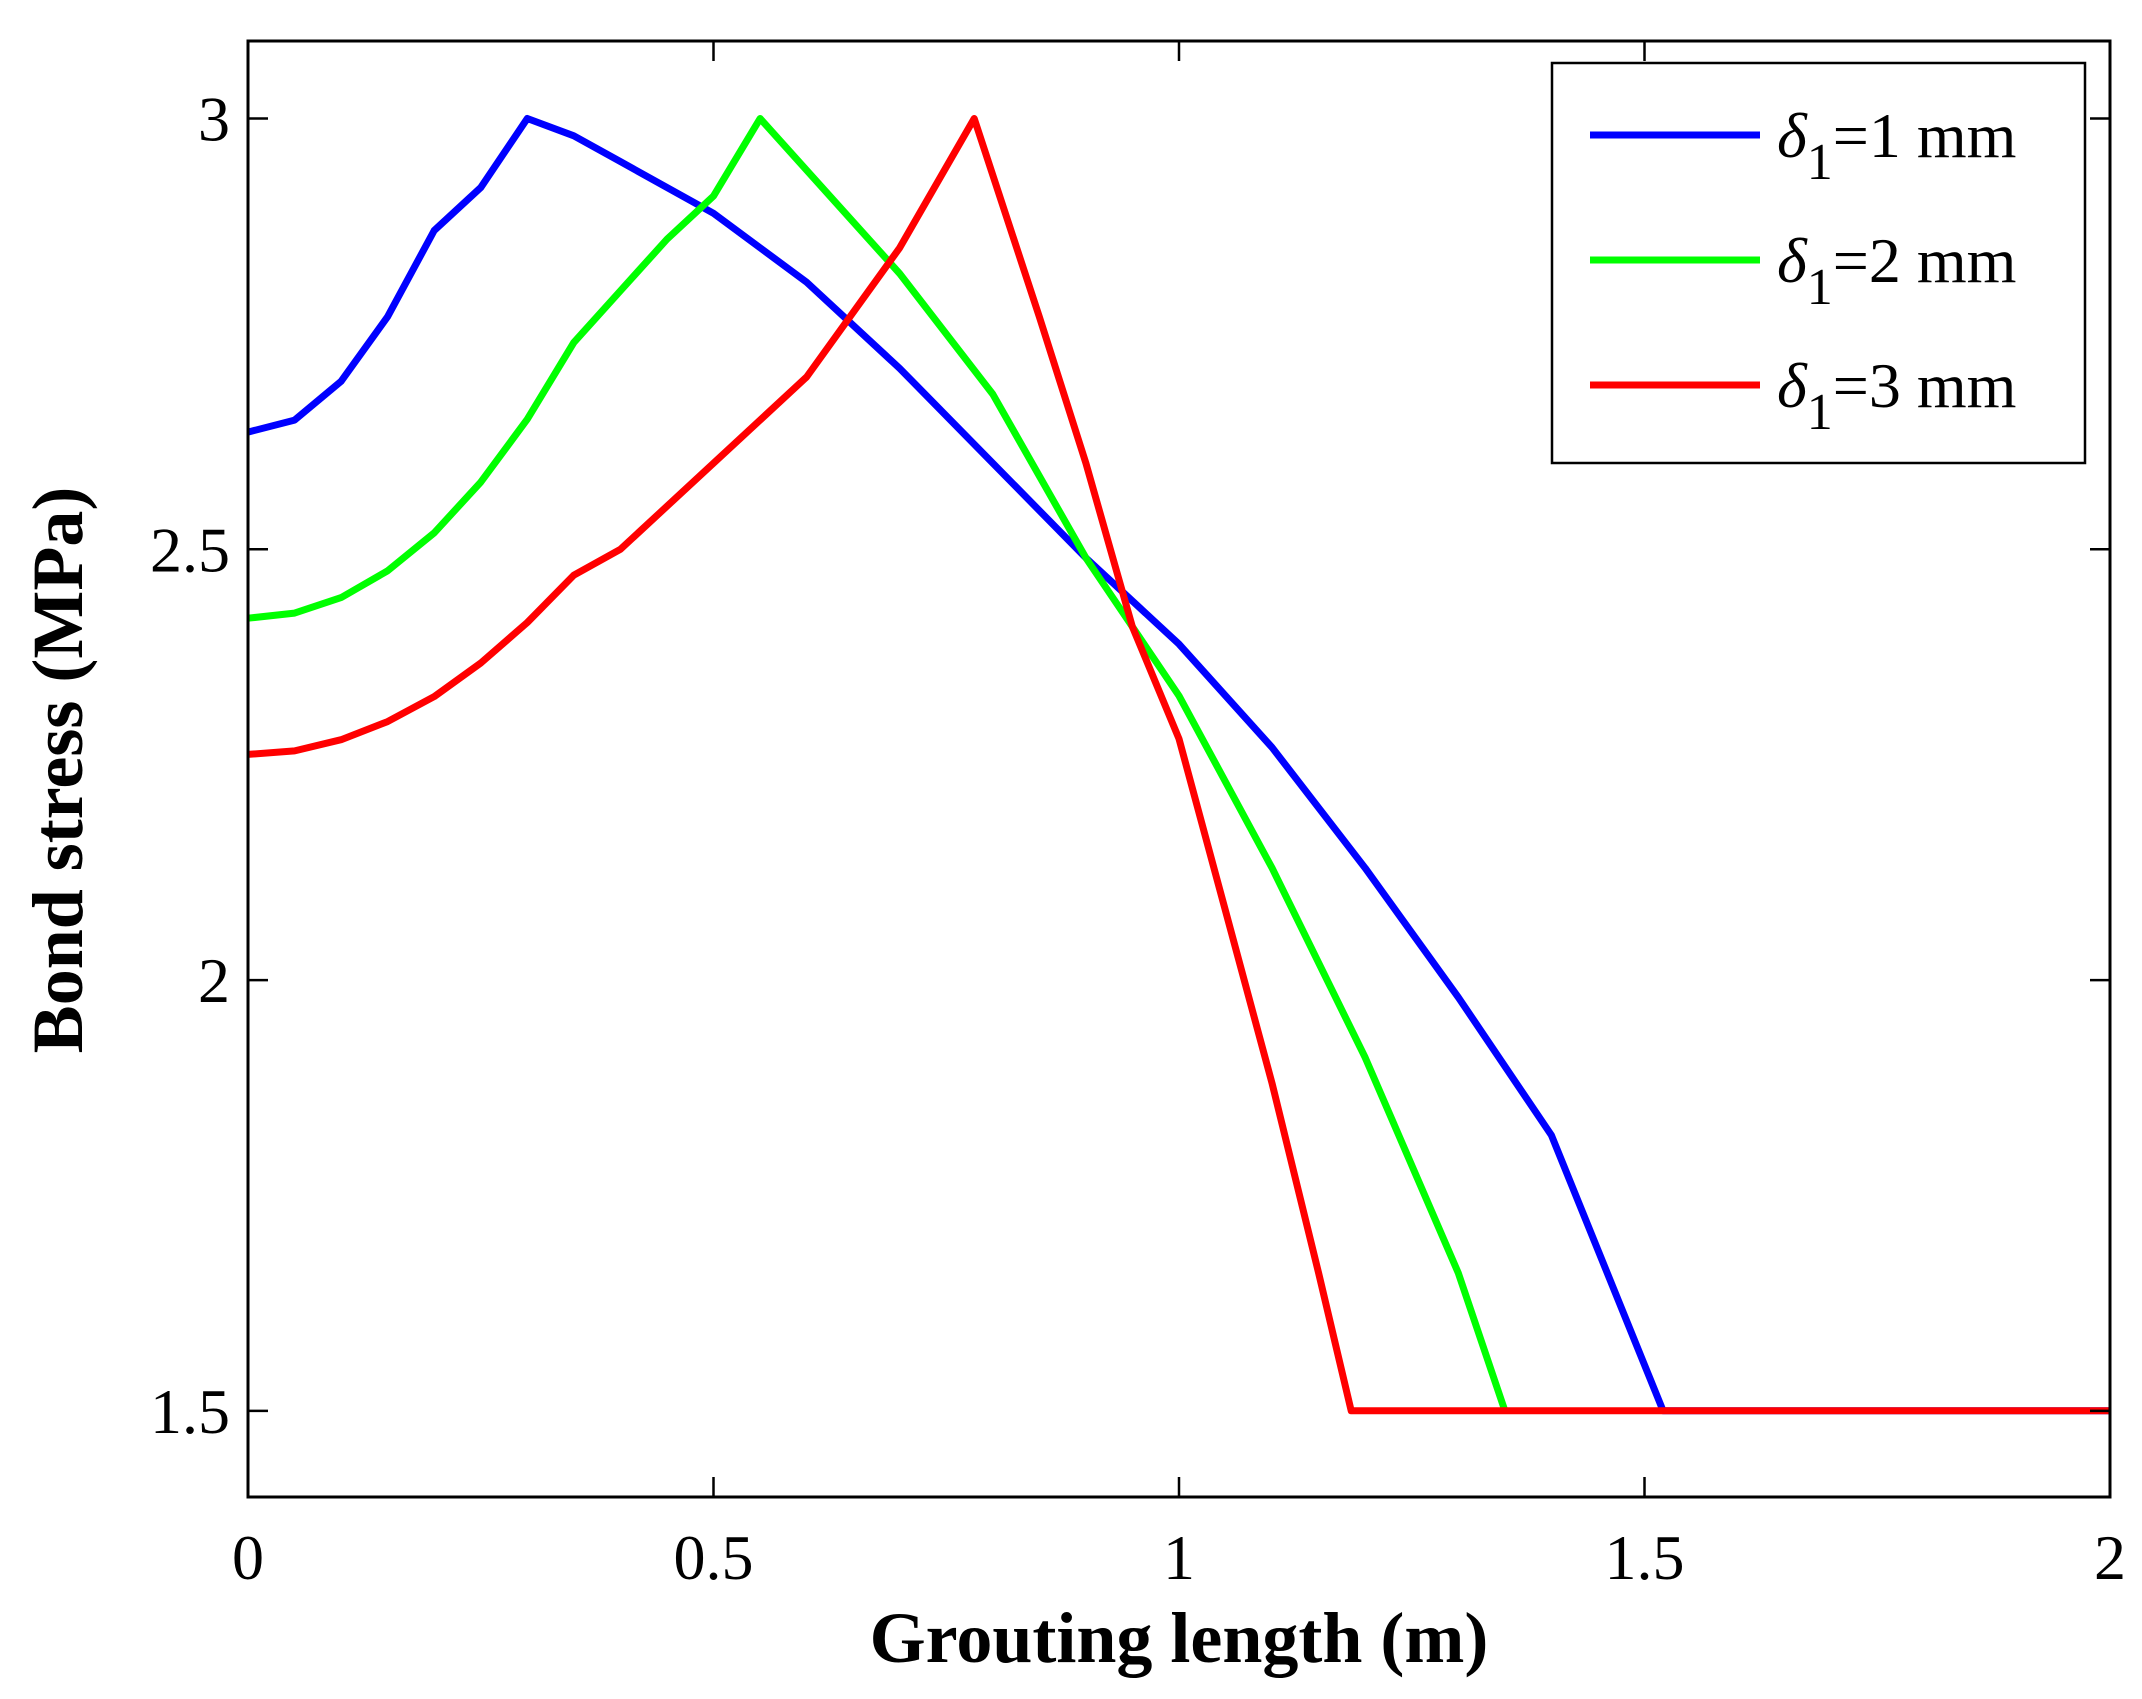  What do you see at coordinates (58, 770) in the screenshot?
I see `y-axis-title: Bond stress (MPa)` at bounding box center [58, 770].